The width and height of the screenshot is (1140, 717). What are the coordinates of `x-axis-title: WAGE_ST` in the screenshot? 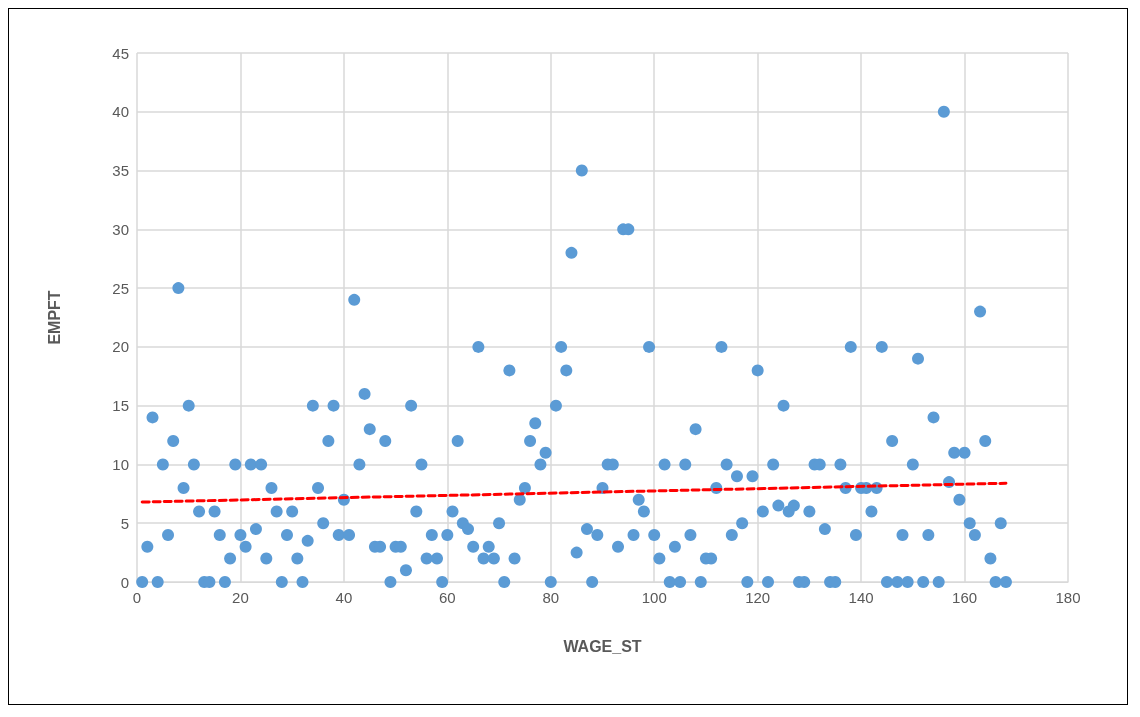 It's located at (602, 646).